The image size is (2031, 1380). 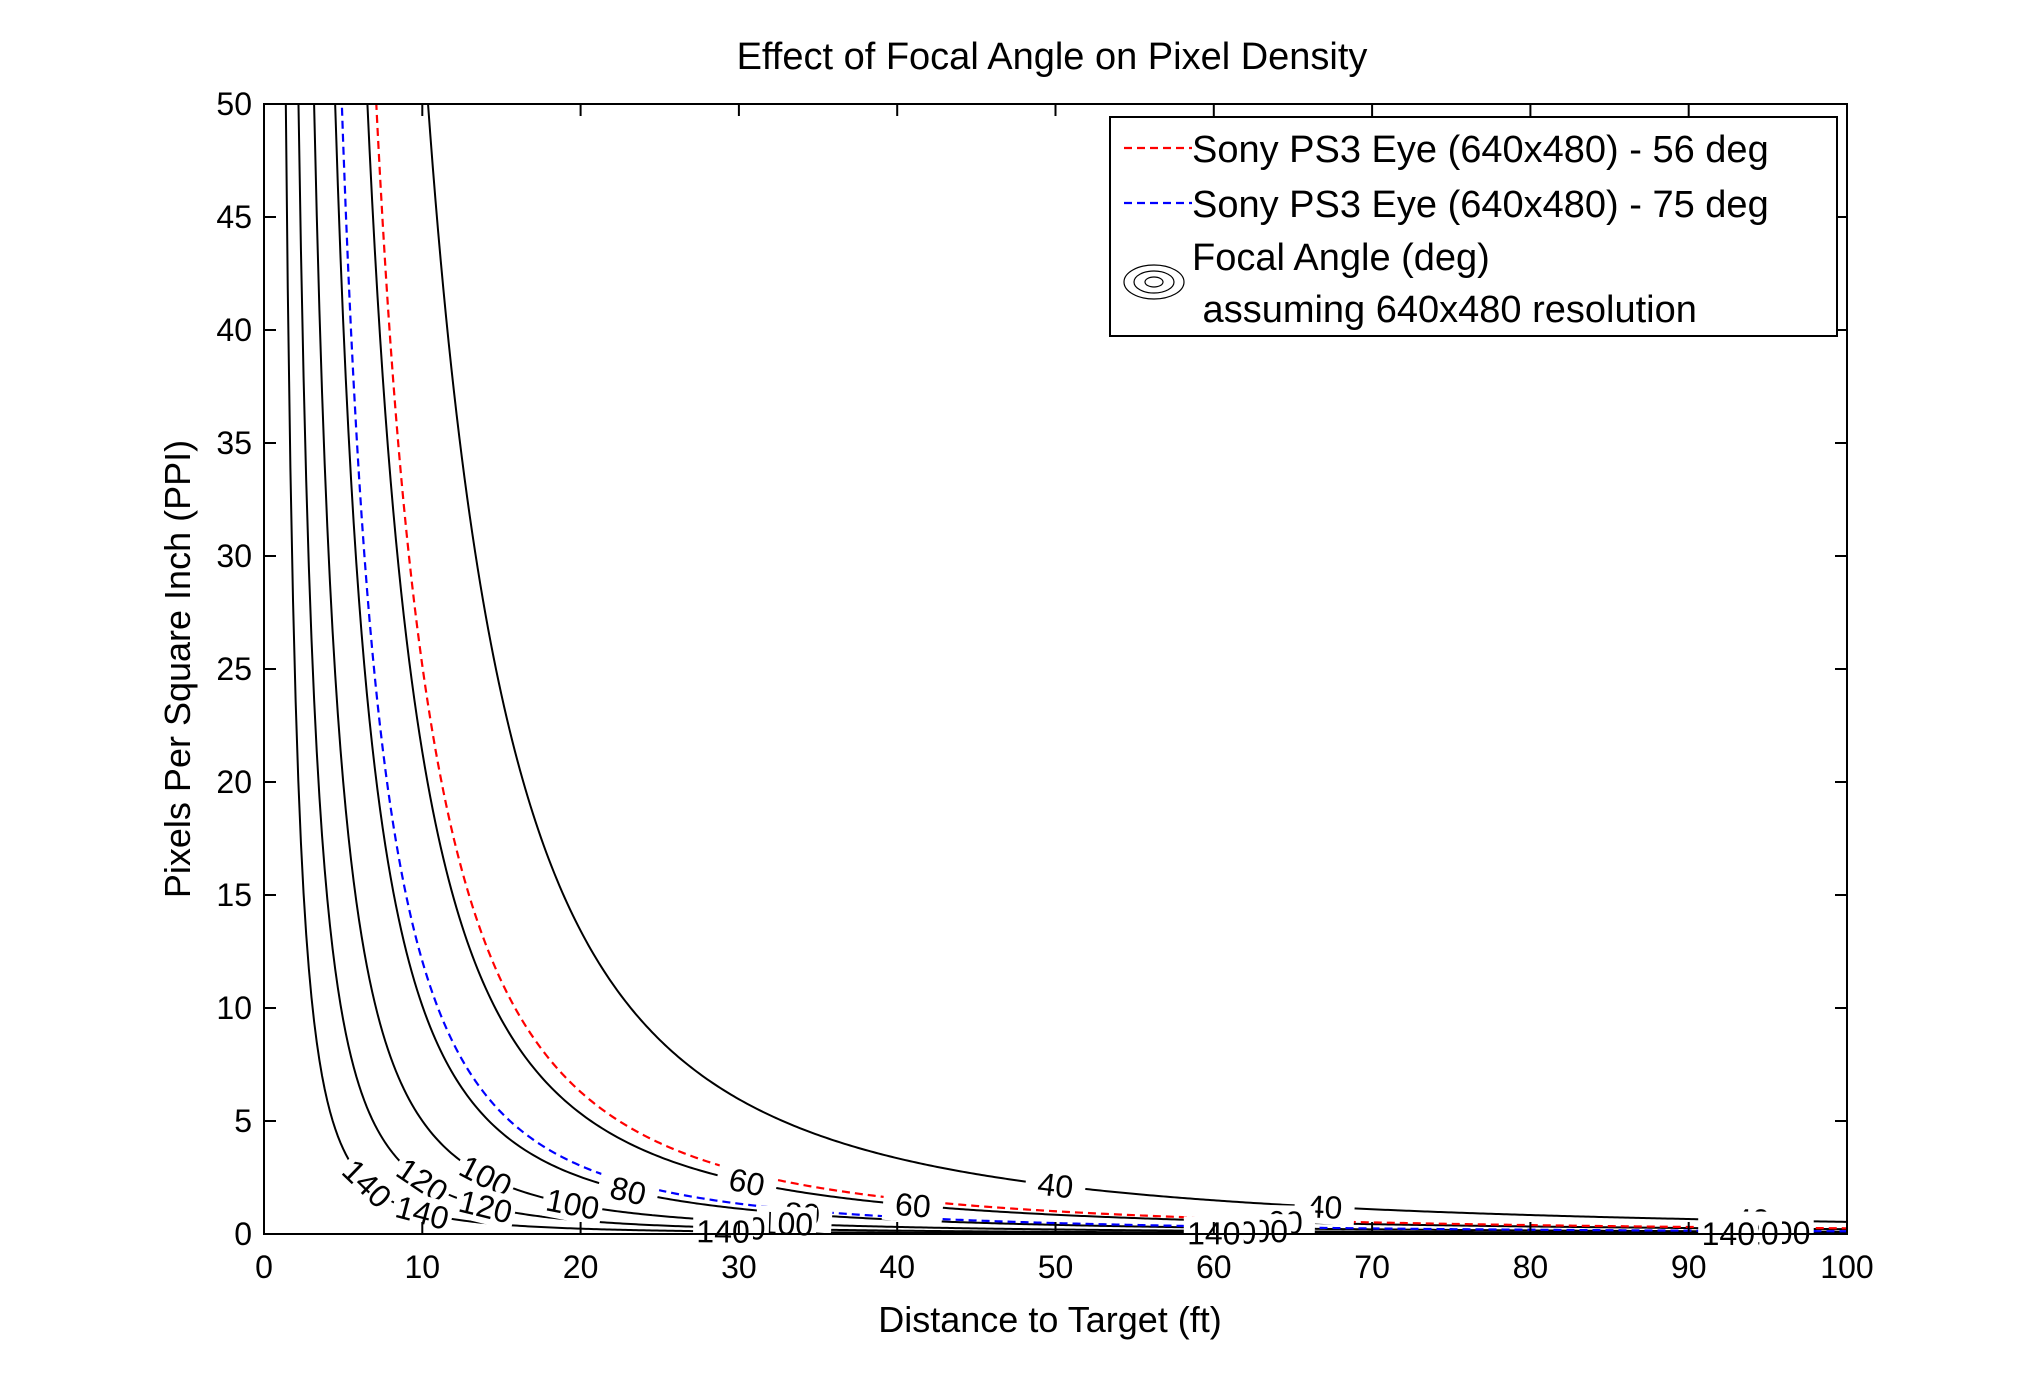 I want to click on y-tick-label: 30, so click(x=234, y=556).